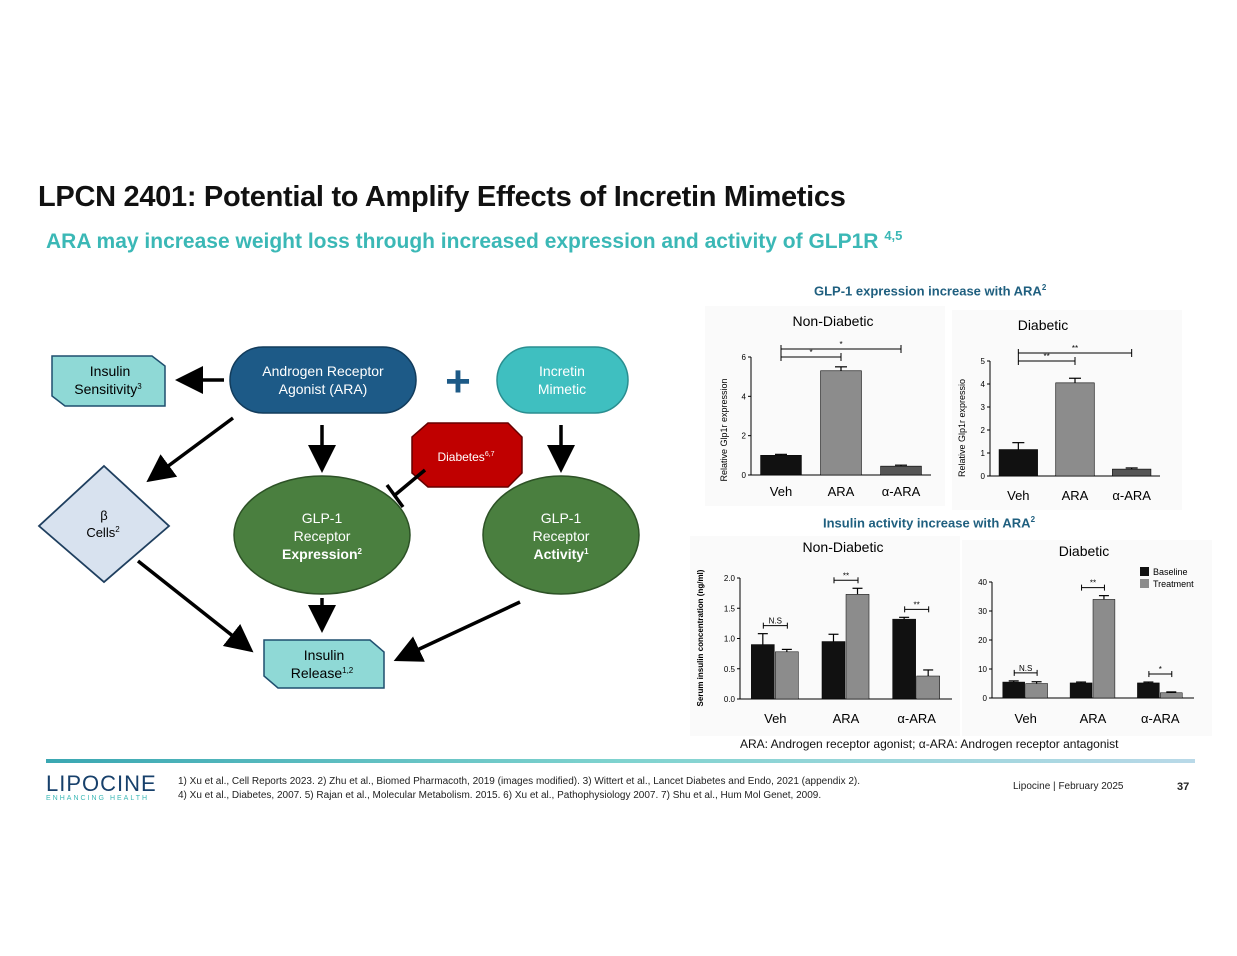 The height and width of the screenshot is (956, 1237). Describe the element at coordinates (982, 582) in the screenshot. I see `y-tick-label: 40` at that location.